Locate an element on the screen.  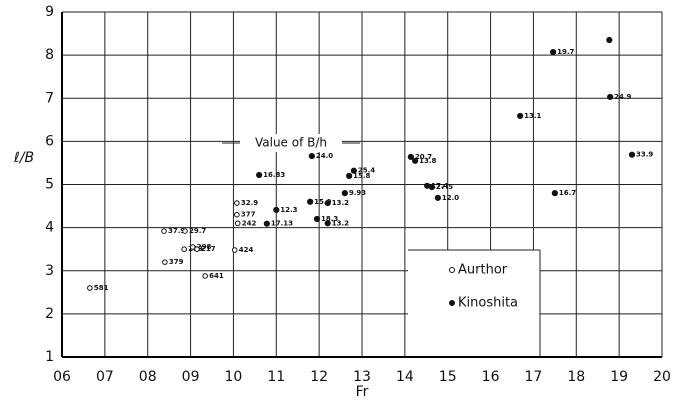
point-label: 13.8 is located at coordinates (427, 161).